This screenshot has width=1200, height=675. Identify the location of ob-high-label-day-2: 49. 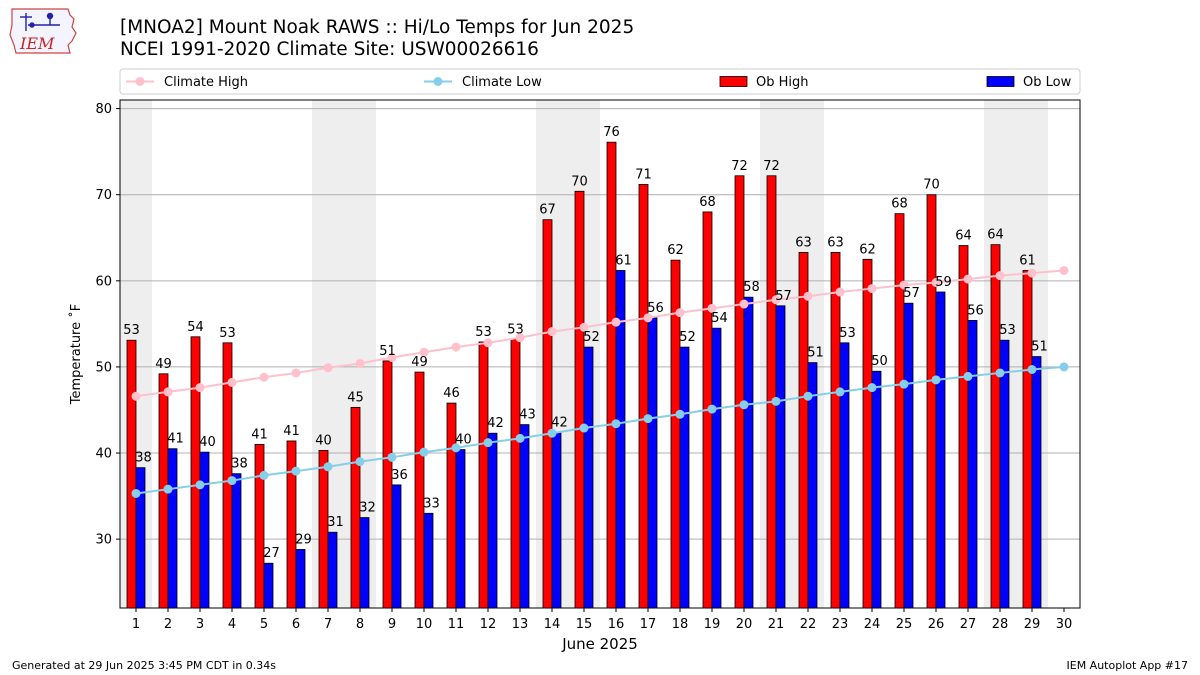
(163, 364).